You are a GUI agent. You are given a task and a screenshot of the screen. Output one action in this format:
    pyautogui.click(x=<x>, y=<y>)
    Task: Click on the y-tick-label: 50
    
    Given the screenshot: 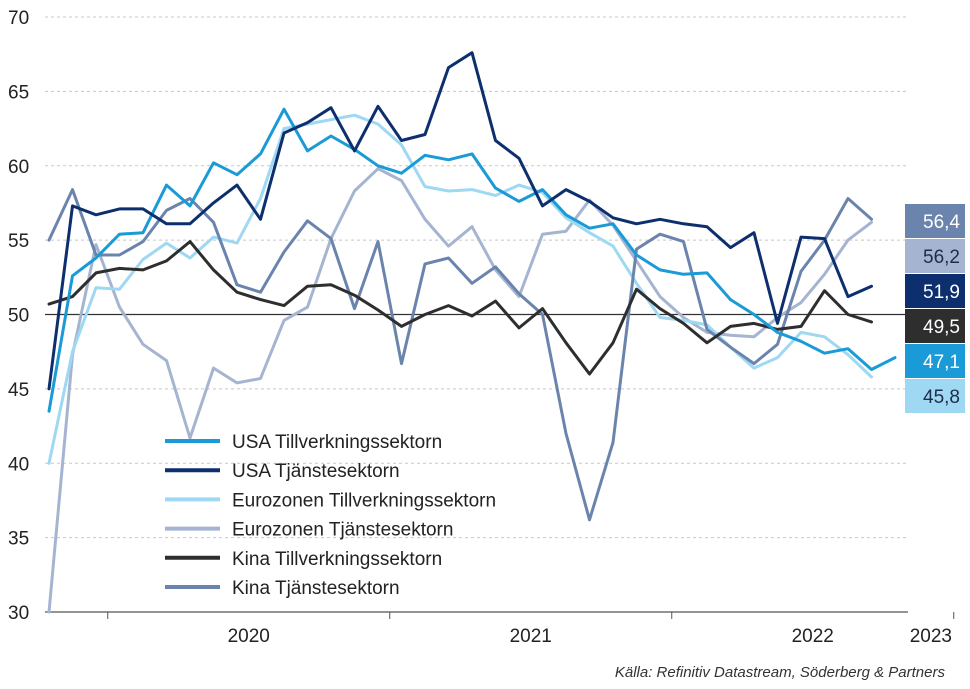 What is the action you would take?
    pyautogui.click(x=18, y=316)
    